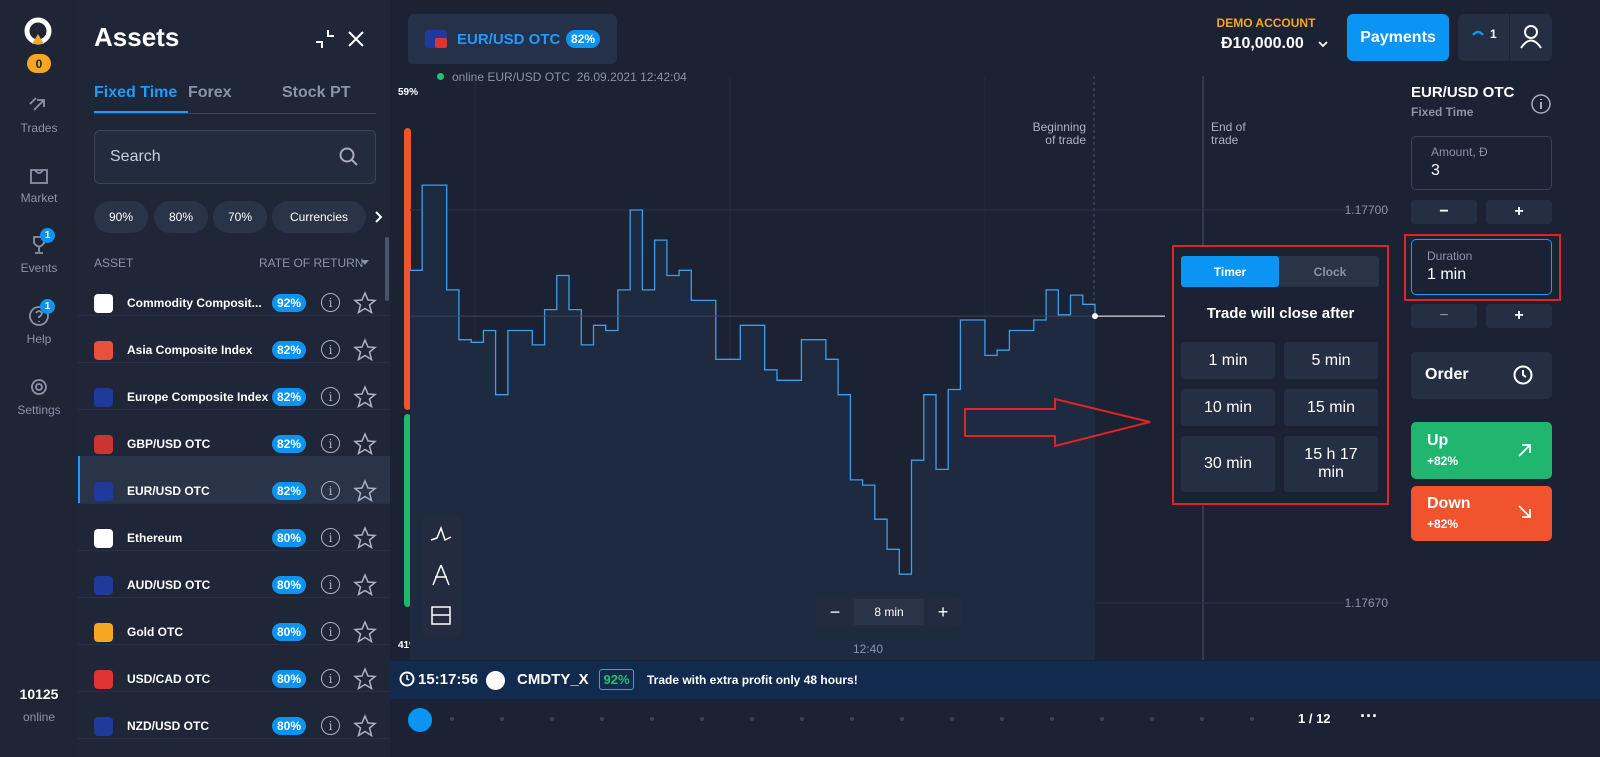 The width and height of the screenshot is (1600, 757). I want to click on search-box, so click(235, 157).